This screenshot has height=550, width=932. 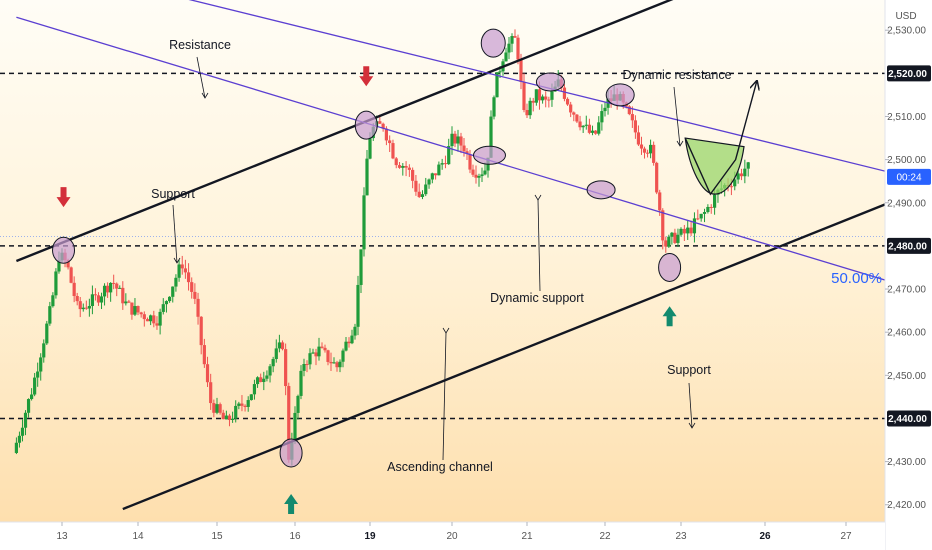 What do you see at coordinates (680, 143) in the screenshot?
I see `dynamic-resistance-label-pointer-head` at bounding box center [680, 143].